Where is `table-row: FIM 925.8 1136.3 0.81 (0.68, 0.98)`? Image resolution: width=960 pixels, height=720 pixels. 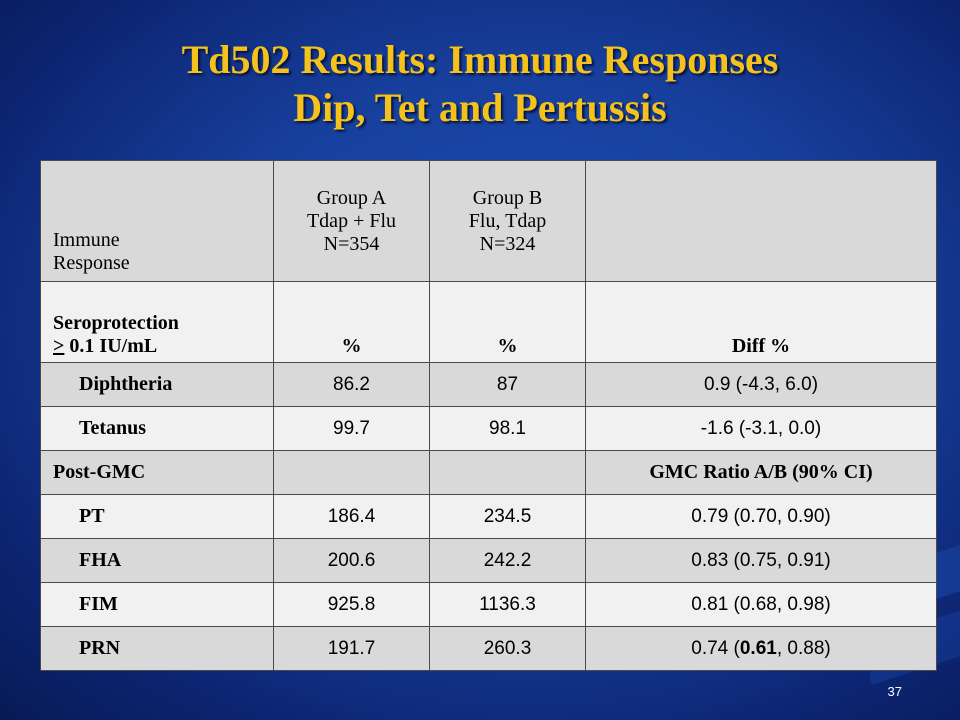
table-row: FIM 925.8 1136.3 0.81 (0.68, 0.98) is located at coordinates (488, 604).